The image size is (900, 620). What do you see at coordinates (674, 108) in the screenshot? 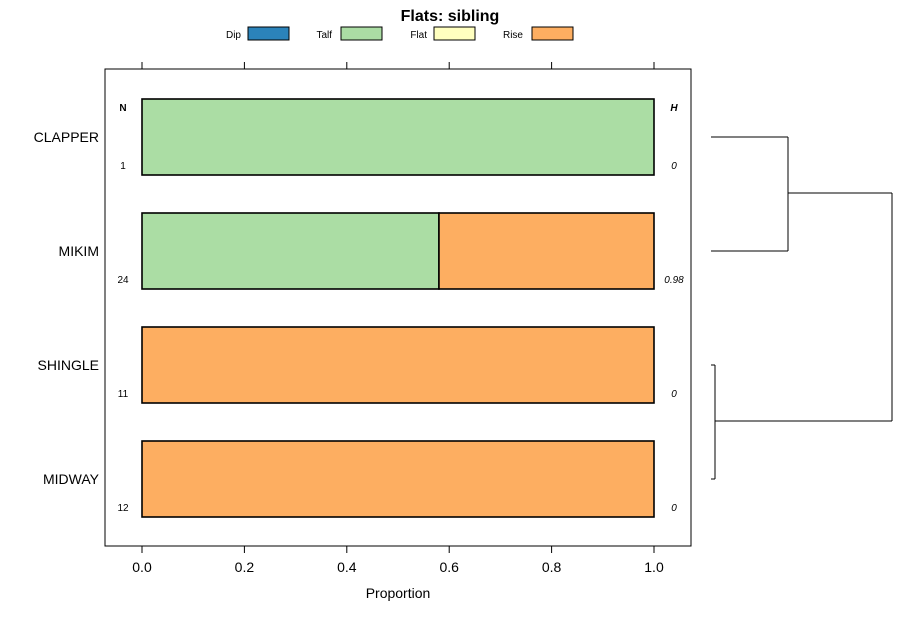
I see `h-header: H` at bounding box center [674, 108].